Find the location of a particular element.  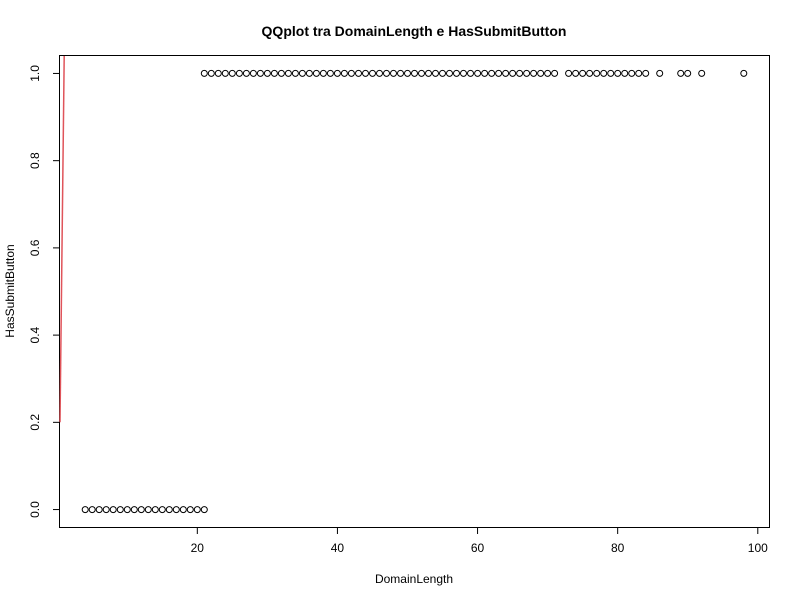

x-axis: 20 40 60 80 100 is located at coordinates (479, 541).